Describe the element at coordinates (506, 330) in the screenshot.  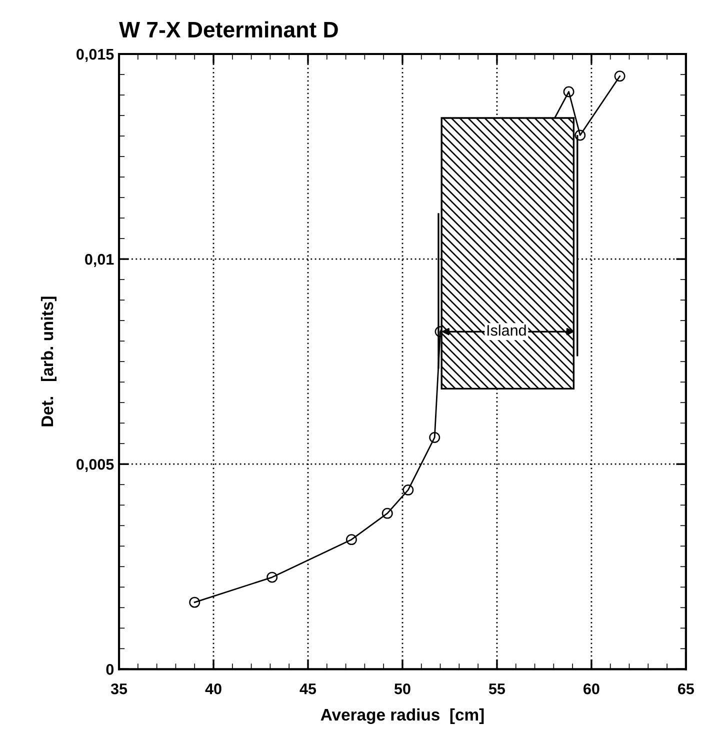
I see `annotation: Island` at that location.